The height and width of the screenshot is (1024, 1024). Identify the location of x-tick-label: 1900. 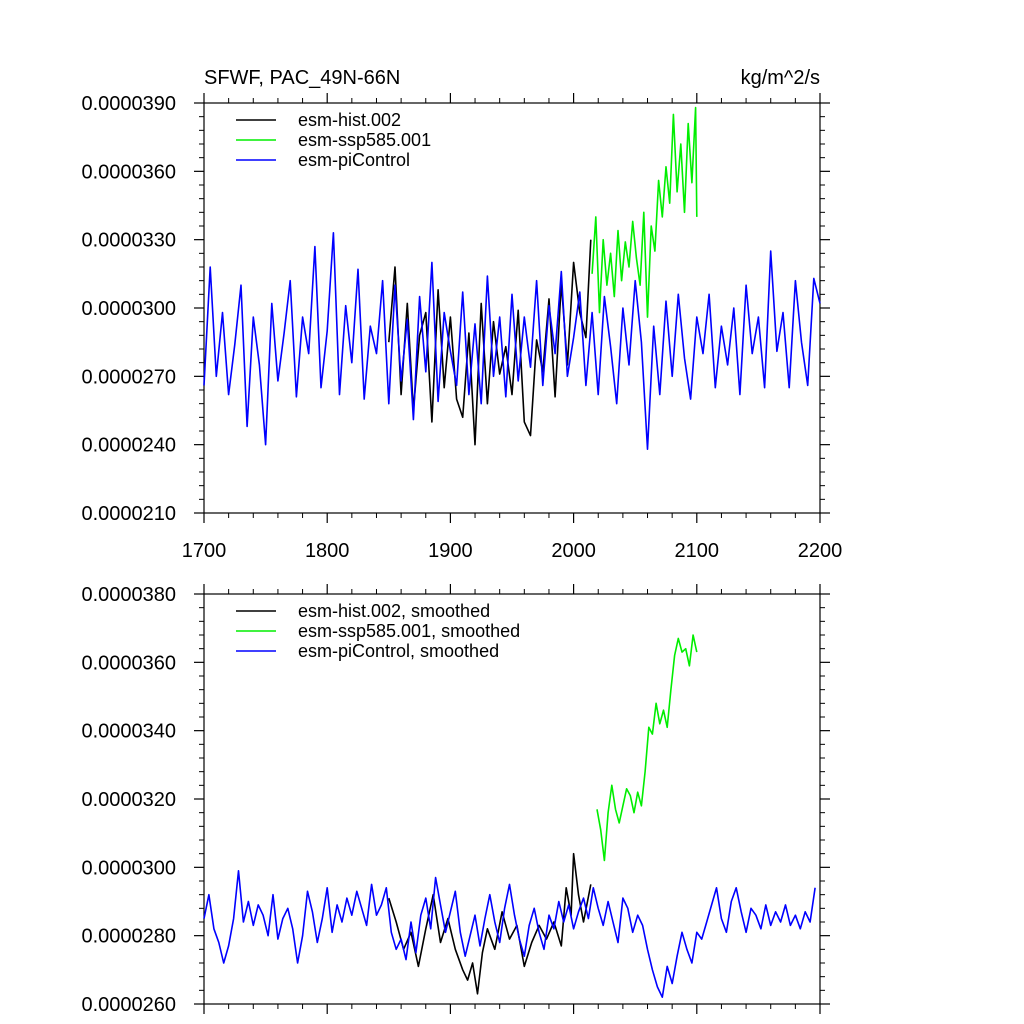
(450, 551).